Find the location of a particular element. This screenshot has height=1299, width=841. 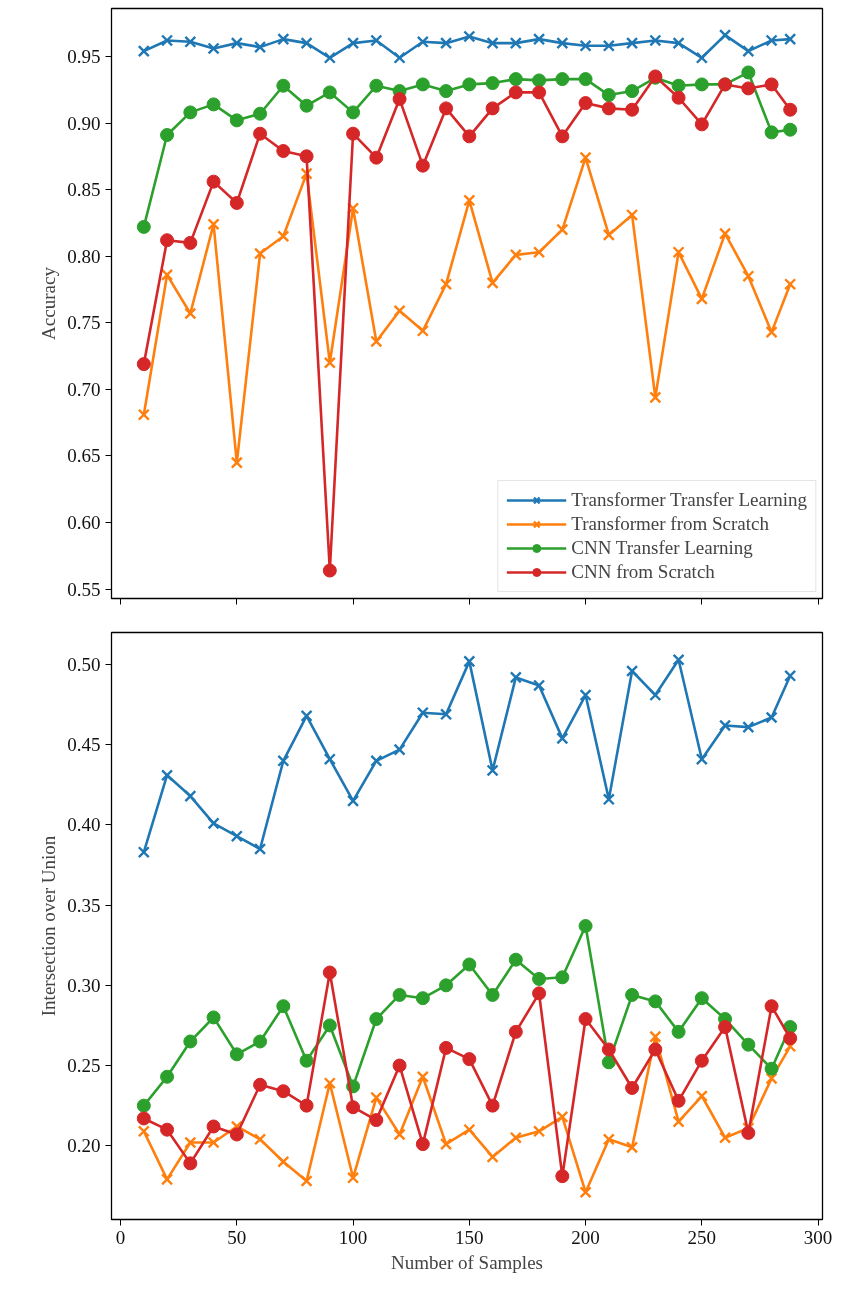

x-tick-label: 50 is located at coordinates (237, 1237).